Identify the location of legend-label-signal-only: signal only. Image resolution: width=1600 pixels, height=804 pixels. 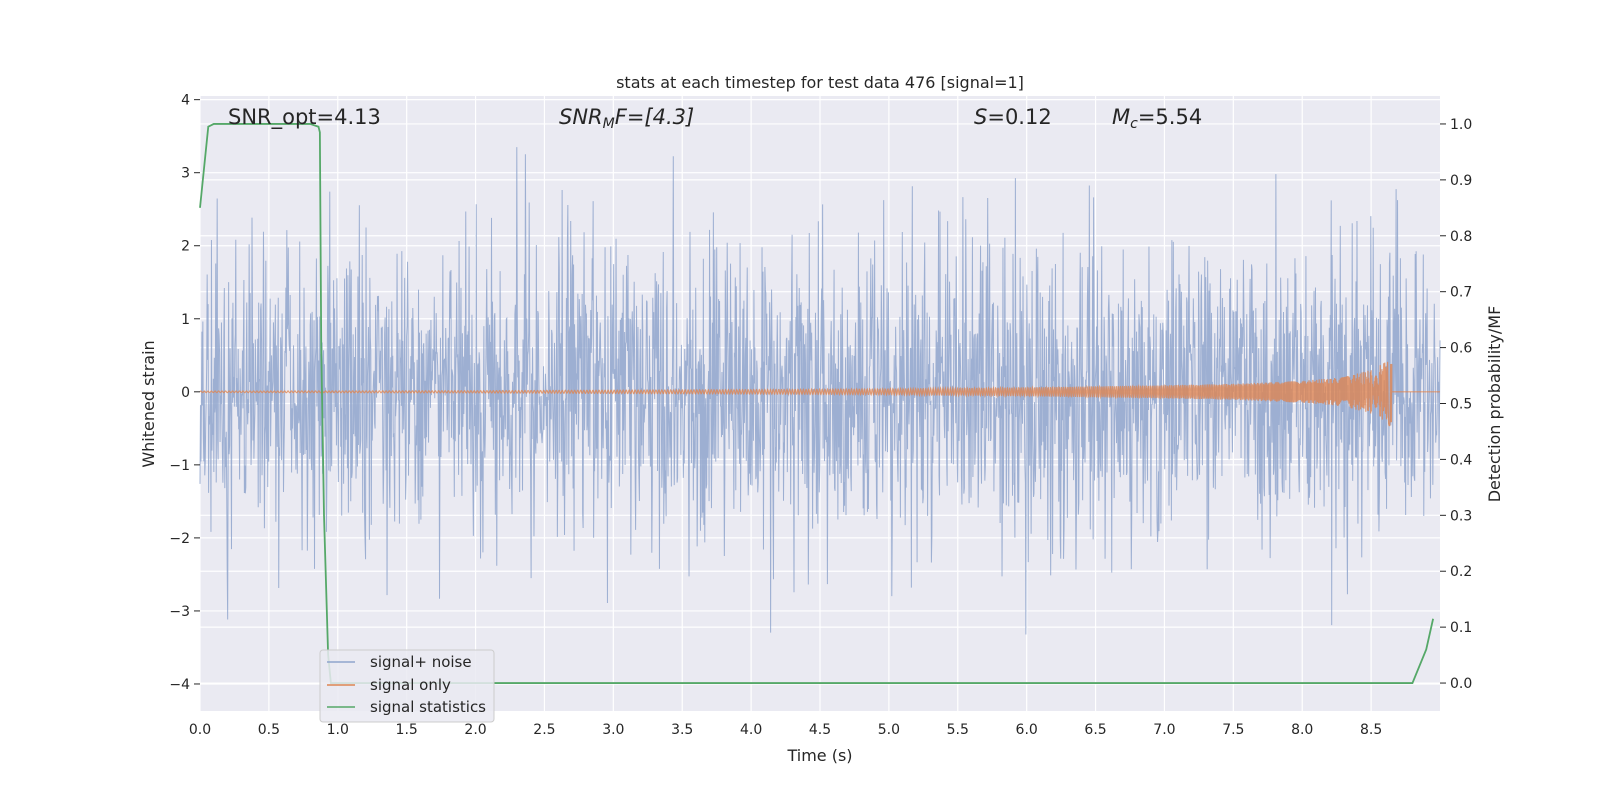
(410, 685).